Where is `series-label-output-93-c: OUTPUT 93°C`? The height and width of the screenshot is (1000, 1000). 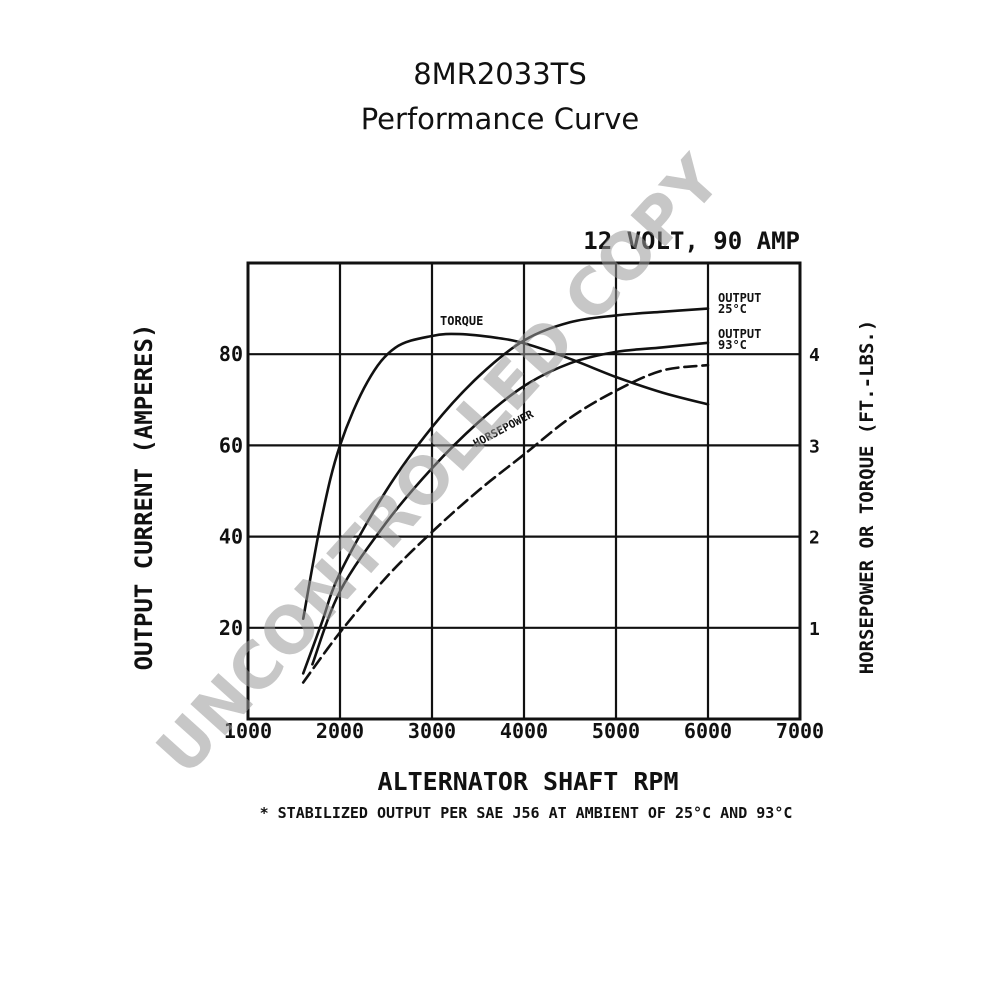
series-label-output-93-c: OUTPUT 93°C is located at coordinates (739, 339).